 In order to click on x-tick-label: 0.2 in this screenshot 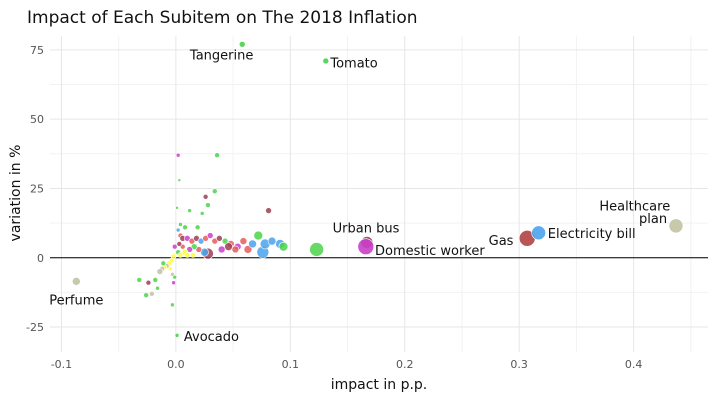, I will do `click(405, 364)`.